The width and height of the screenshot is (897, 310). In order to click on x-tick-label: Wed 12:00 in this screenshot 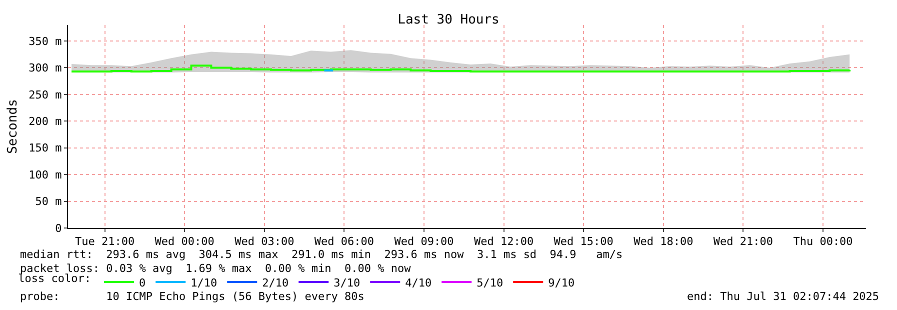, I will do `click(504, 241)`.